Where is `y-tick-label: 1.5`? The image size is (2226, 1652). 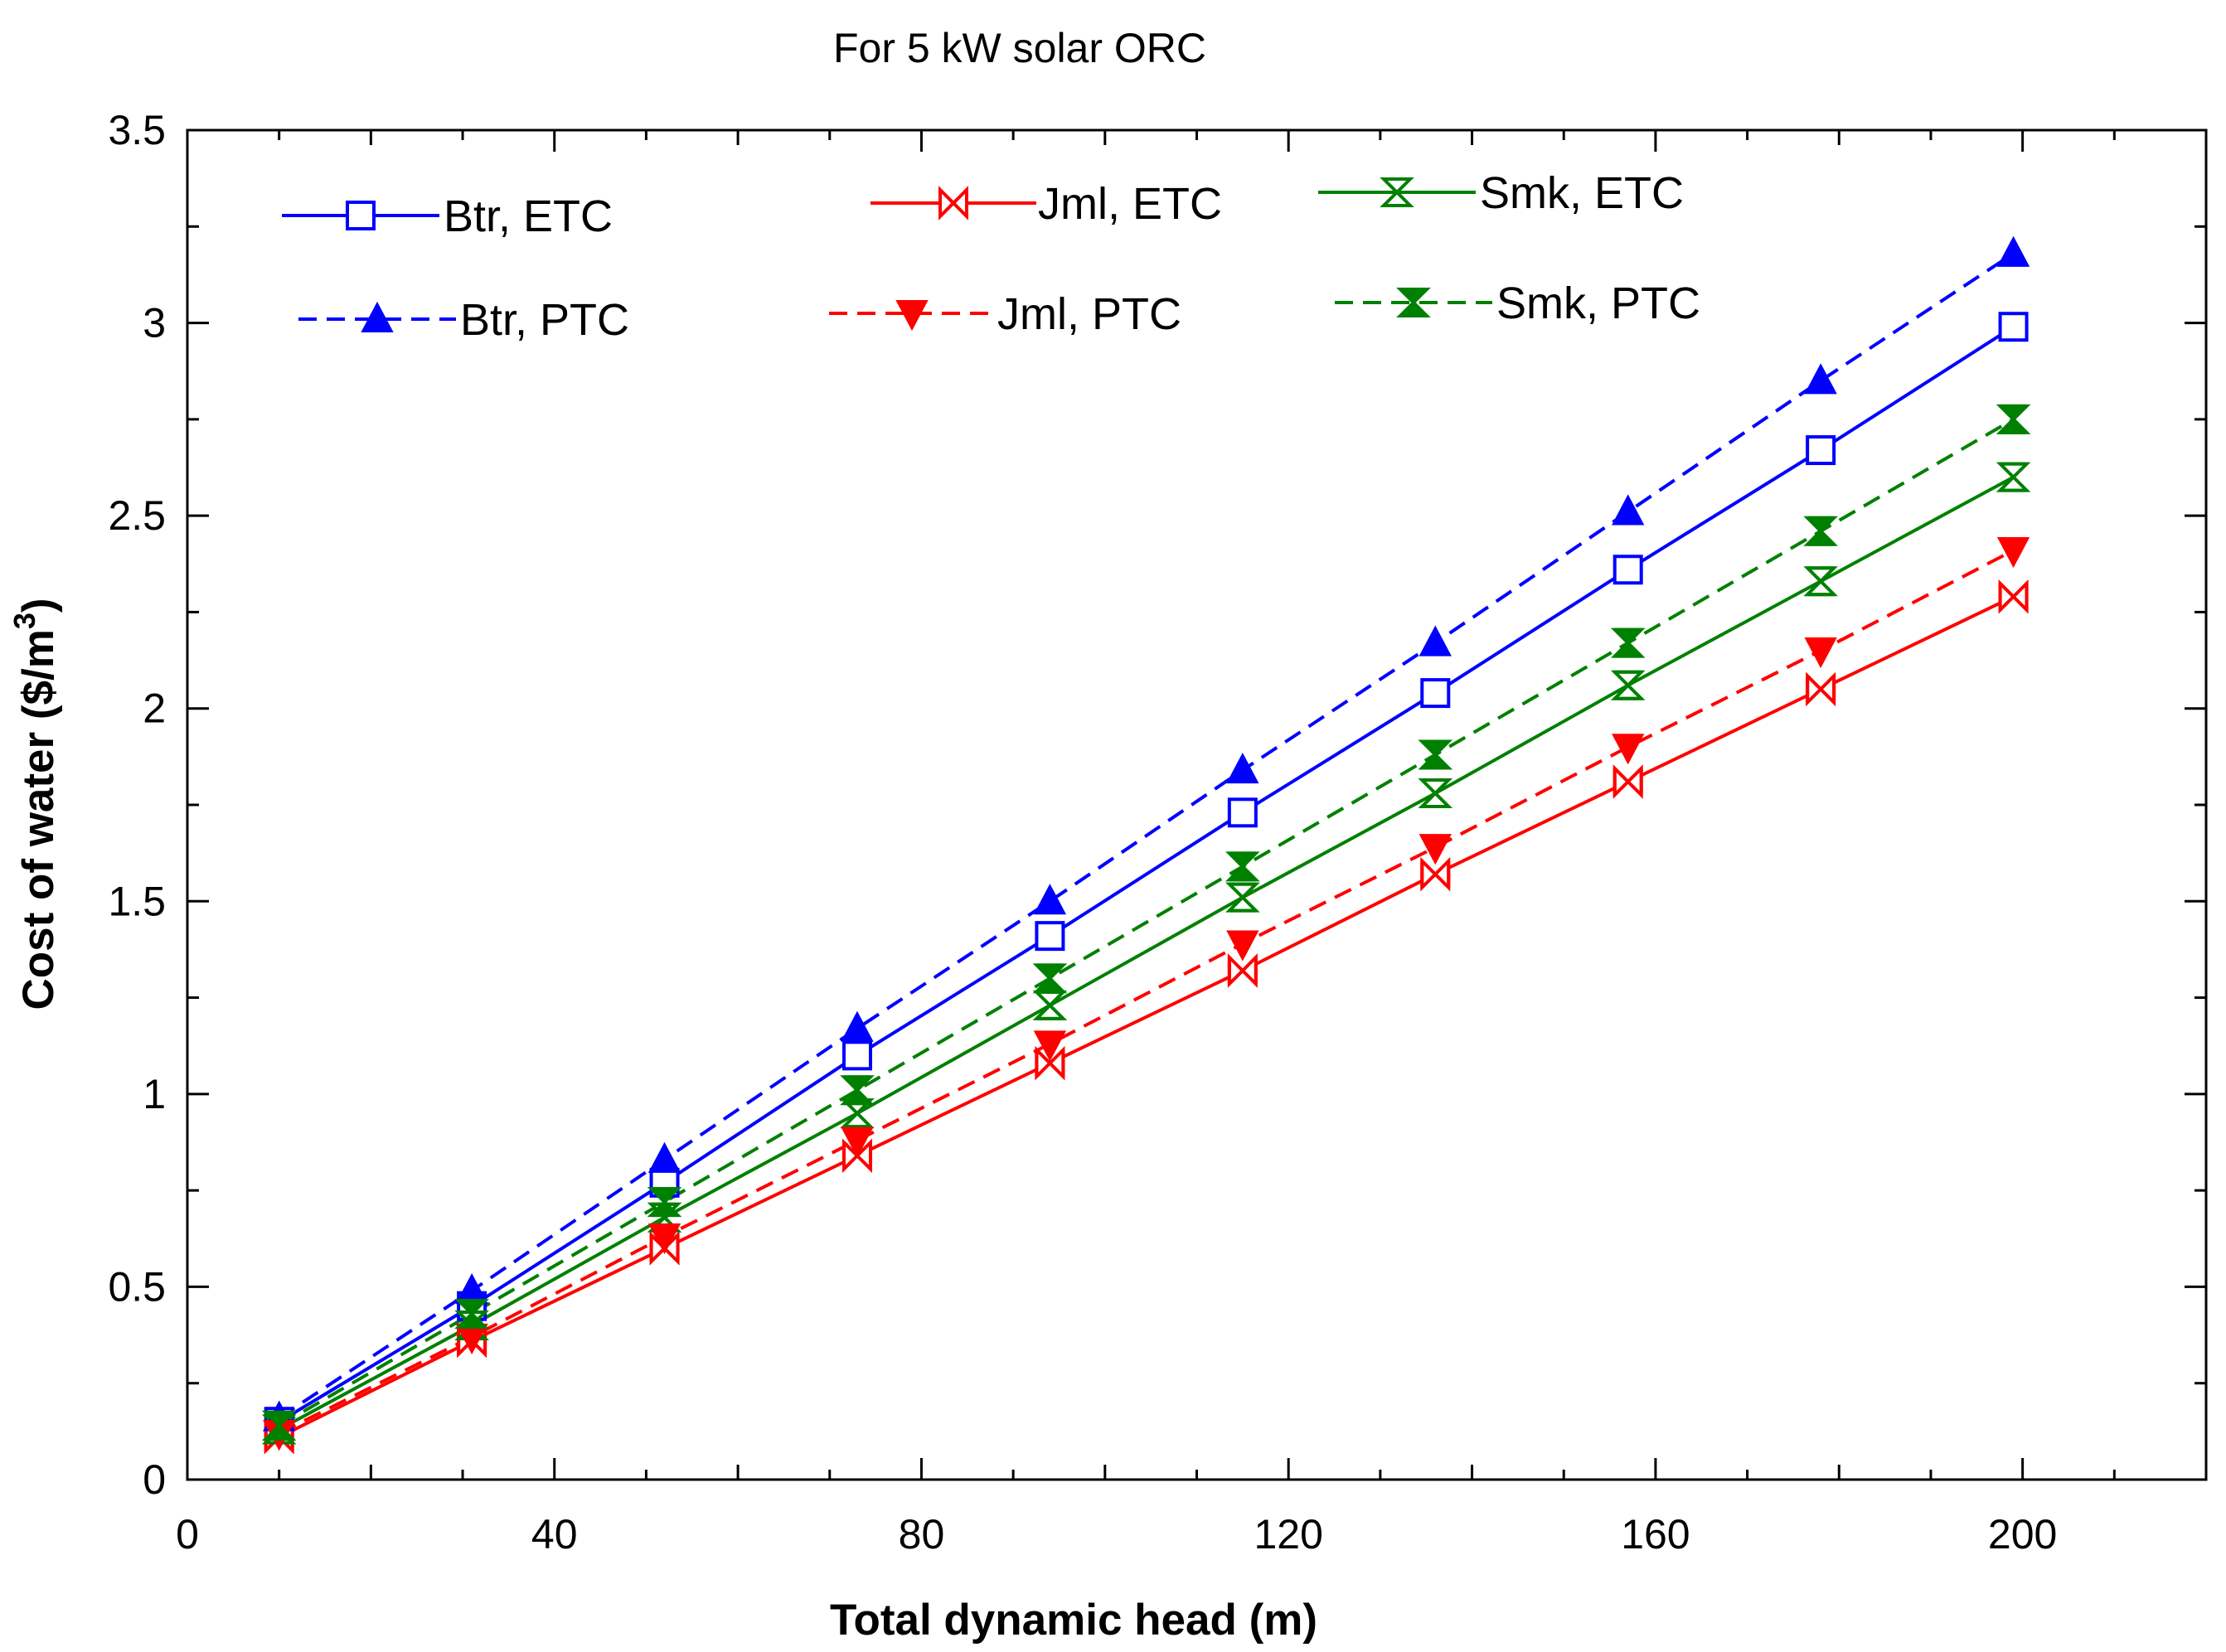 y-tick-label: 1.5 is located at coordinates (137, 901).